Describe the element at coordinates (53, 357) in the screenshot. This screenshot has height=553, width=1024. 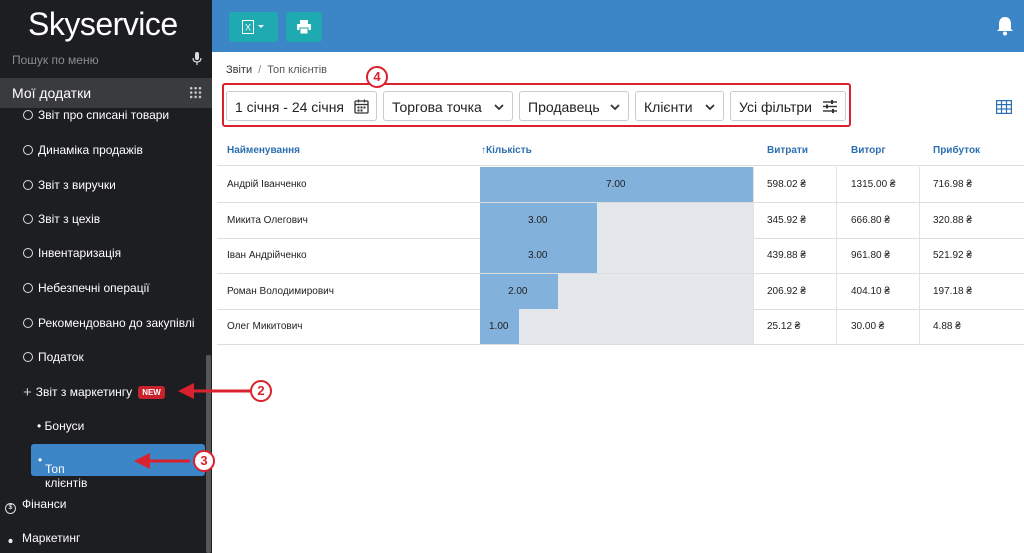
I see `sidebar-item-tax: Податок` at that location.